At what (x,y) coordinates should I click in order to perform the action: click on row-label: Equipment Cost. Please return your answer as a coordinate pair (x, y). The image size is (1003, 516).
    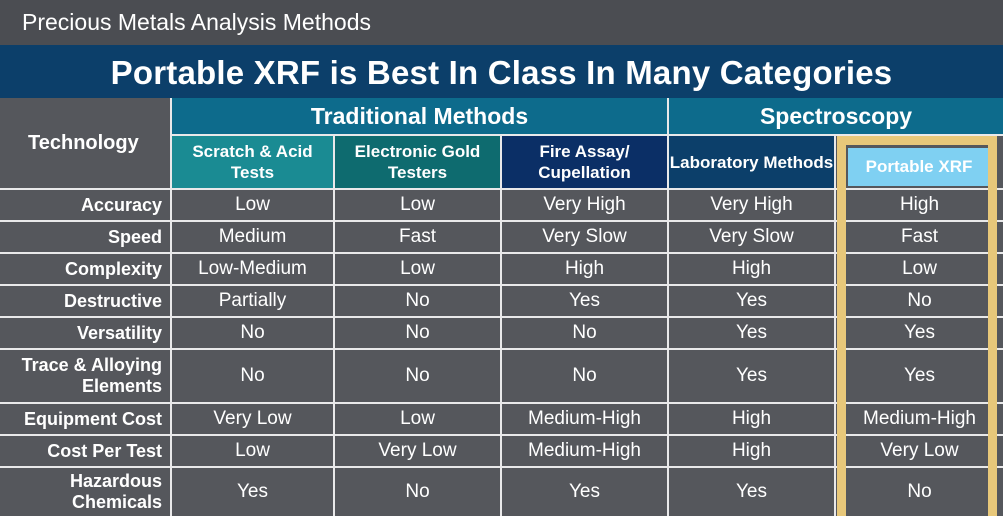
    Looking at the image, I should click on (85, 419).